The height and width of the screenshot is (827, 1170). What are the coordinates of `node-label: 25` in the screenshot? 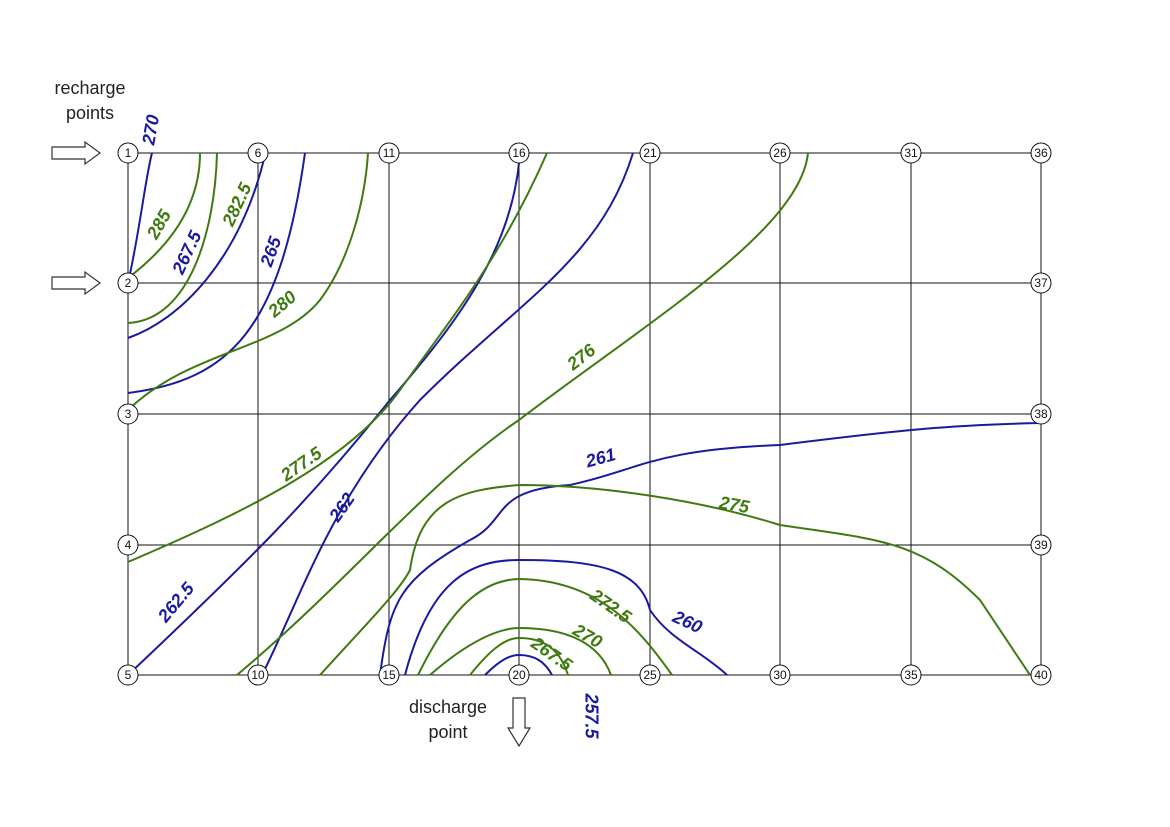 It's located at (650, 675).